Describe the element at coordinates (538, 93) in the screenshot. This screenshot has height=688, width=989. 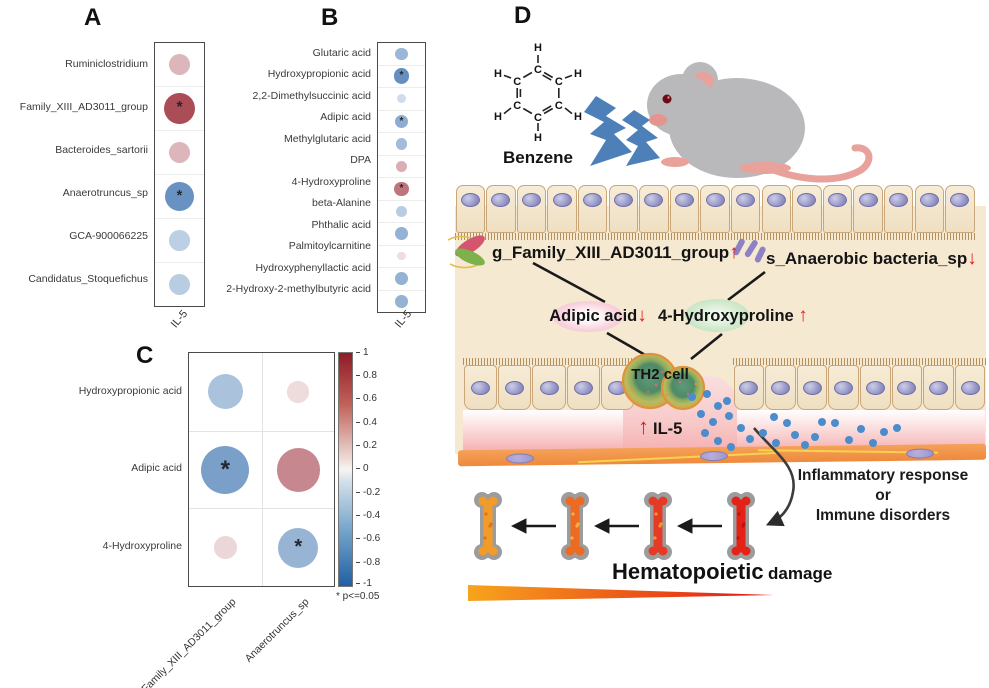
I see `benzene-molecule-icon: C C C C C C H H H H H H` at that location.